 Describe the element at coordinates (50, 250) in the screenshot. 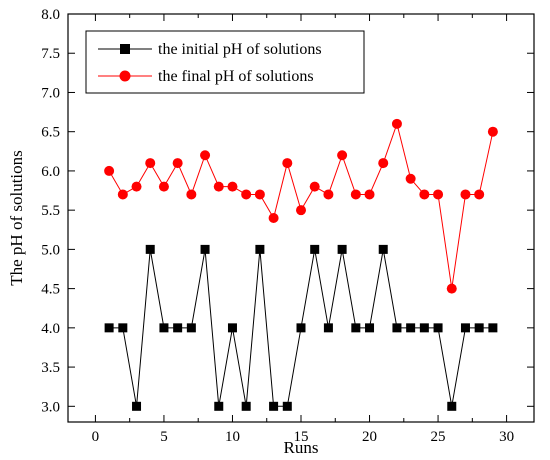

I see `y-tick-label: 5.0` at that location.